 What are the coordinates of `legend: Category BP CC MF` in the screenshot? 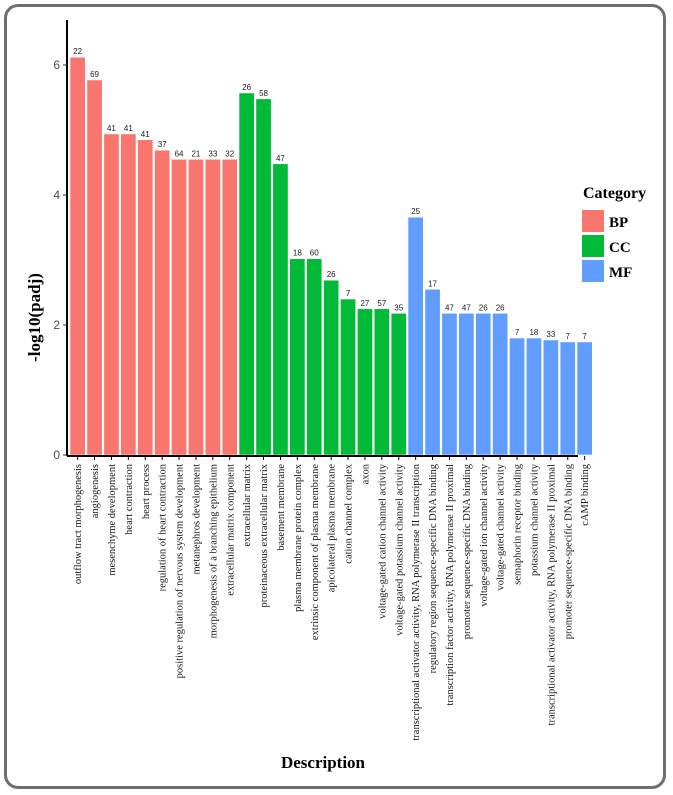 It's located at (614, 233).